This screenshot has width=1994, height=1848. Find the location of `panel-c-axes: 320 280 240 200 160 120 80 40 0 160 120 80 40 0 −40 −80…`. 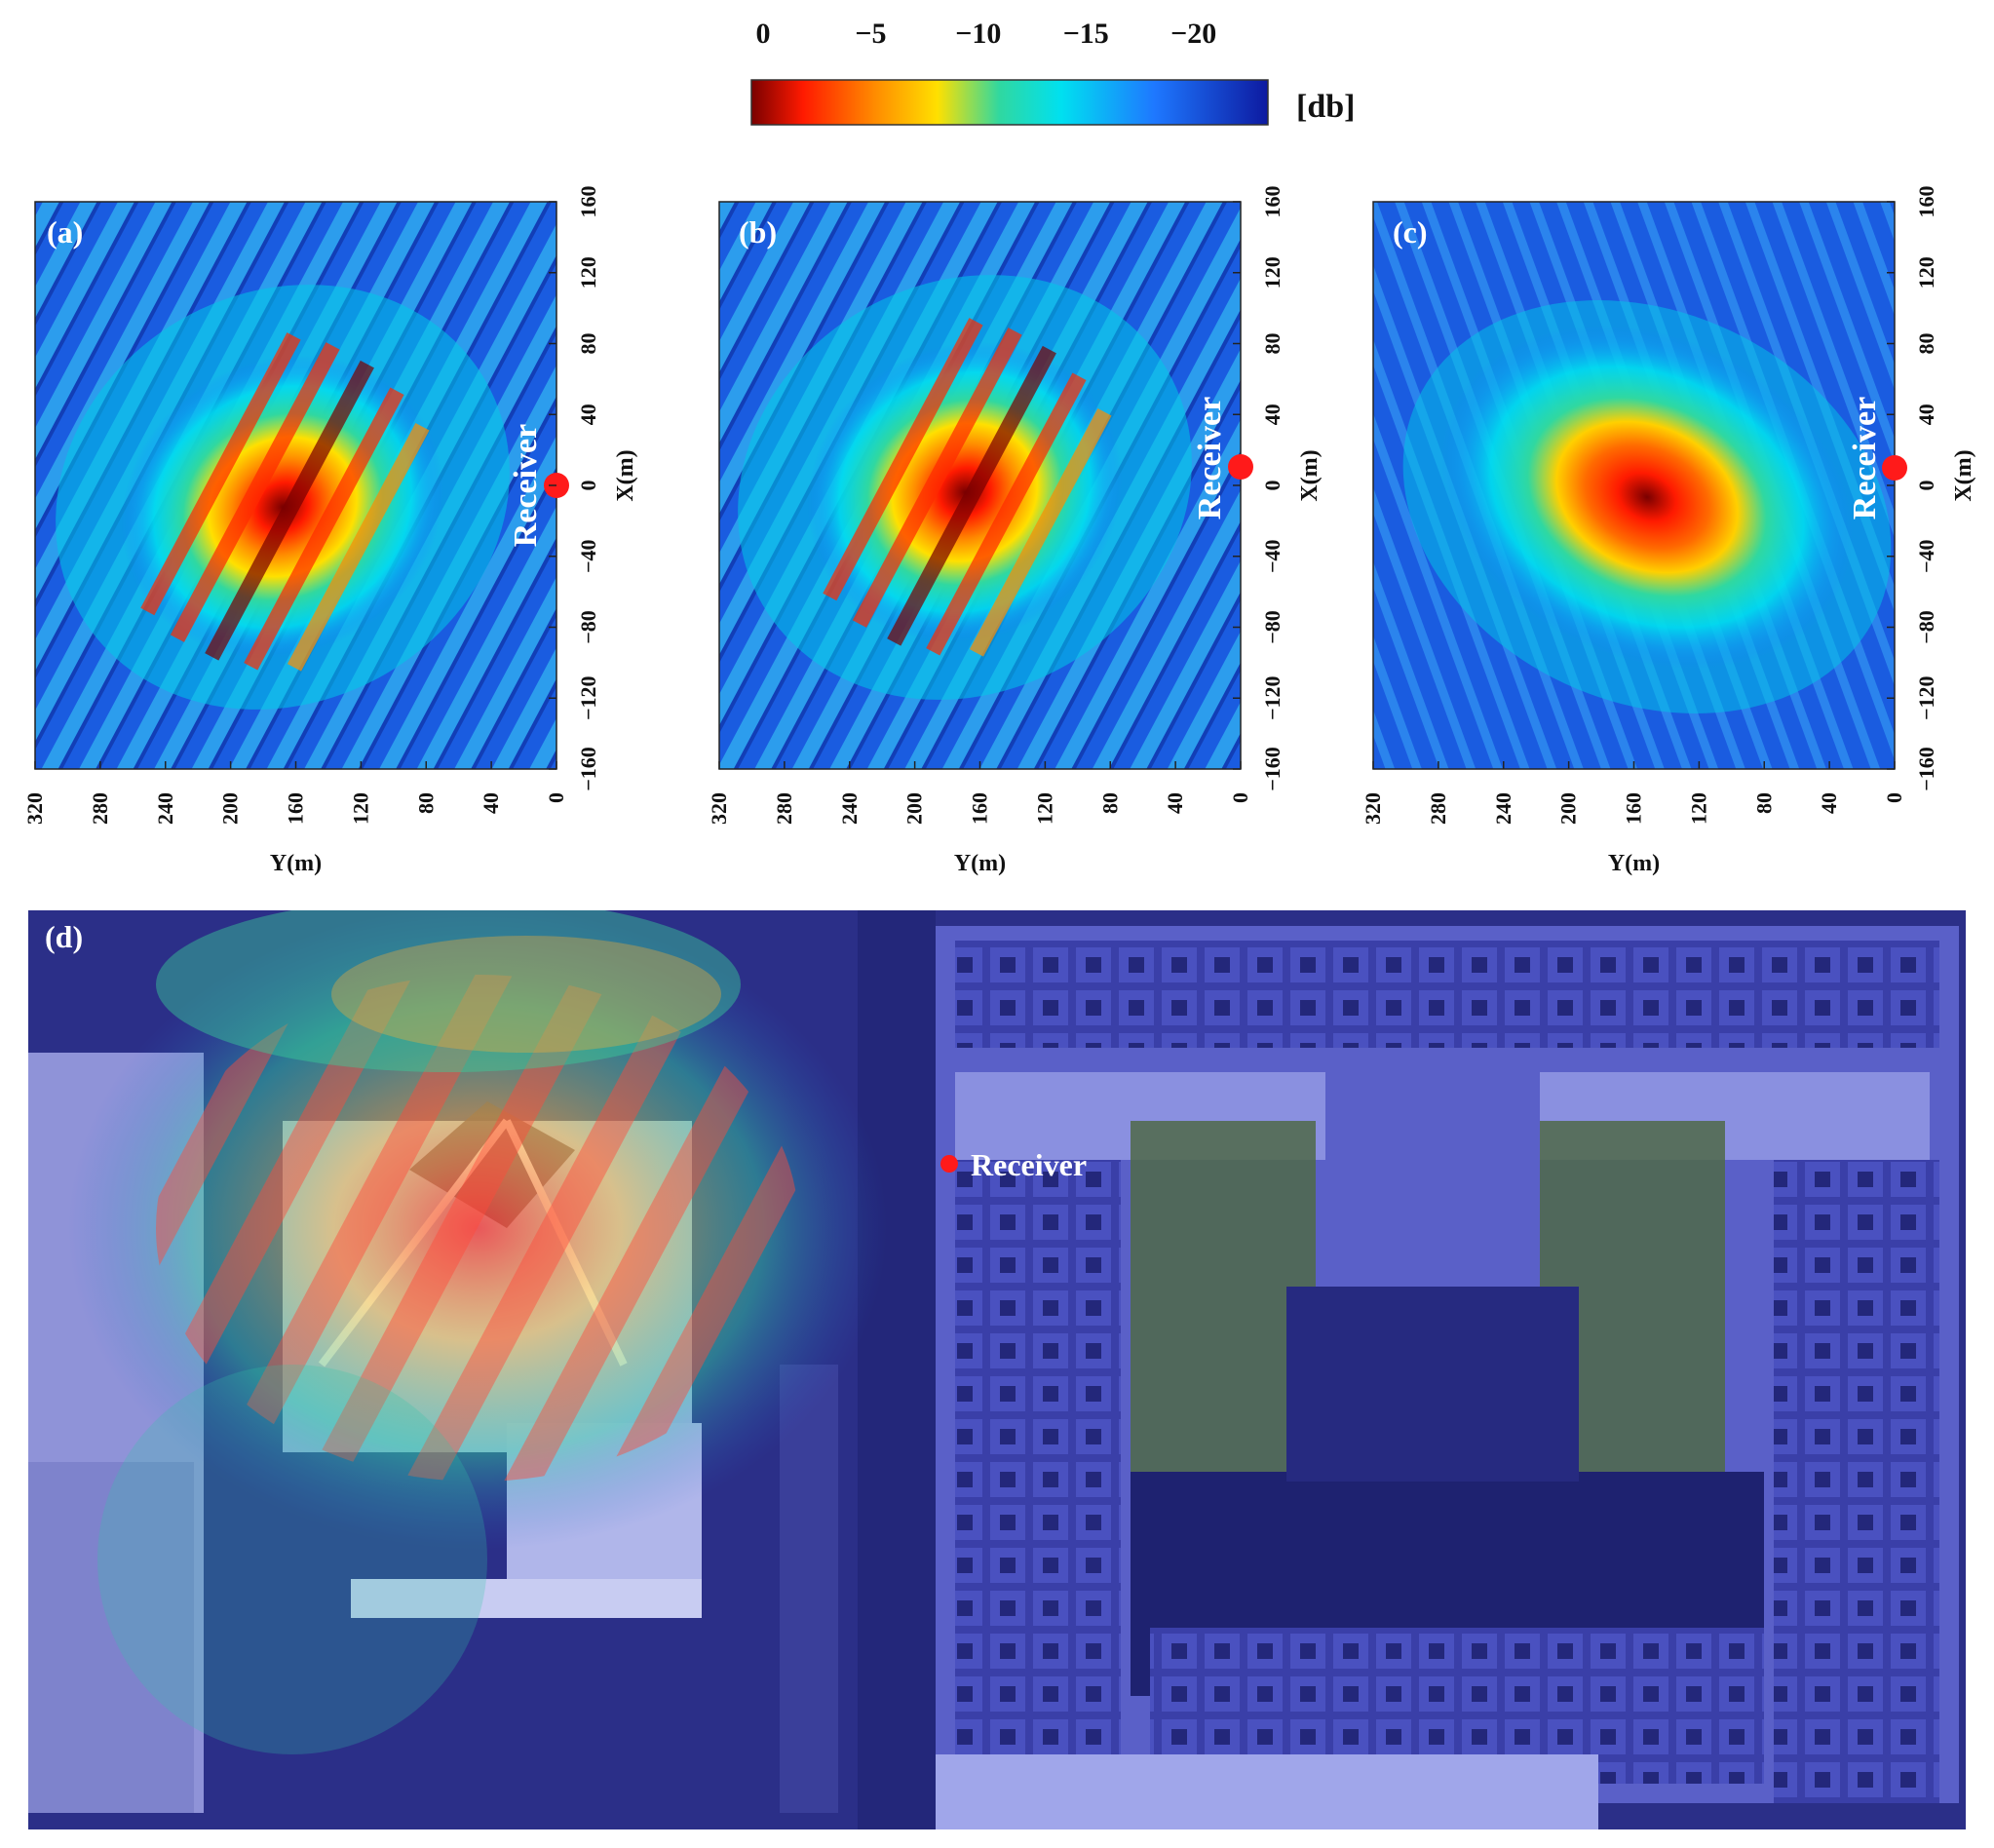

panel-c-axes: 320 280 240 200 160 120 80 40 0 160 120 80 40 0 −40 −80… is located at coordinates (1668, 531).